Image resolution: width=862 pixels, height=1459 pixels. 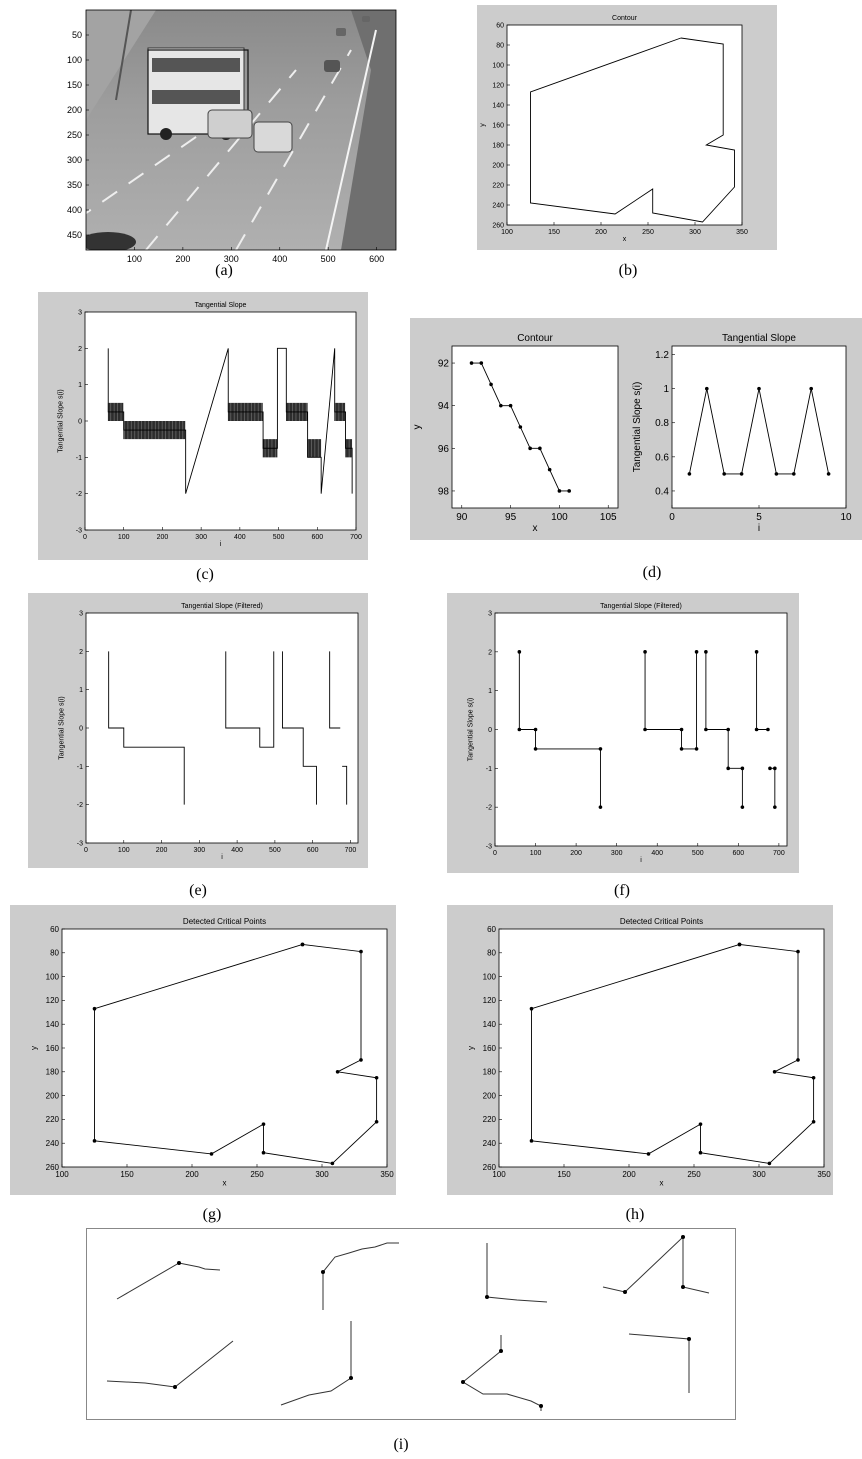 I want to click on x-tick-label: 100, so click(x=499, y=1174).